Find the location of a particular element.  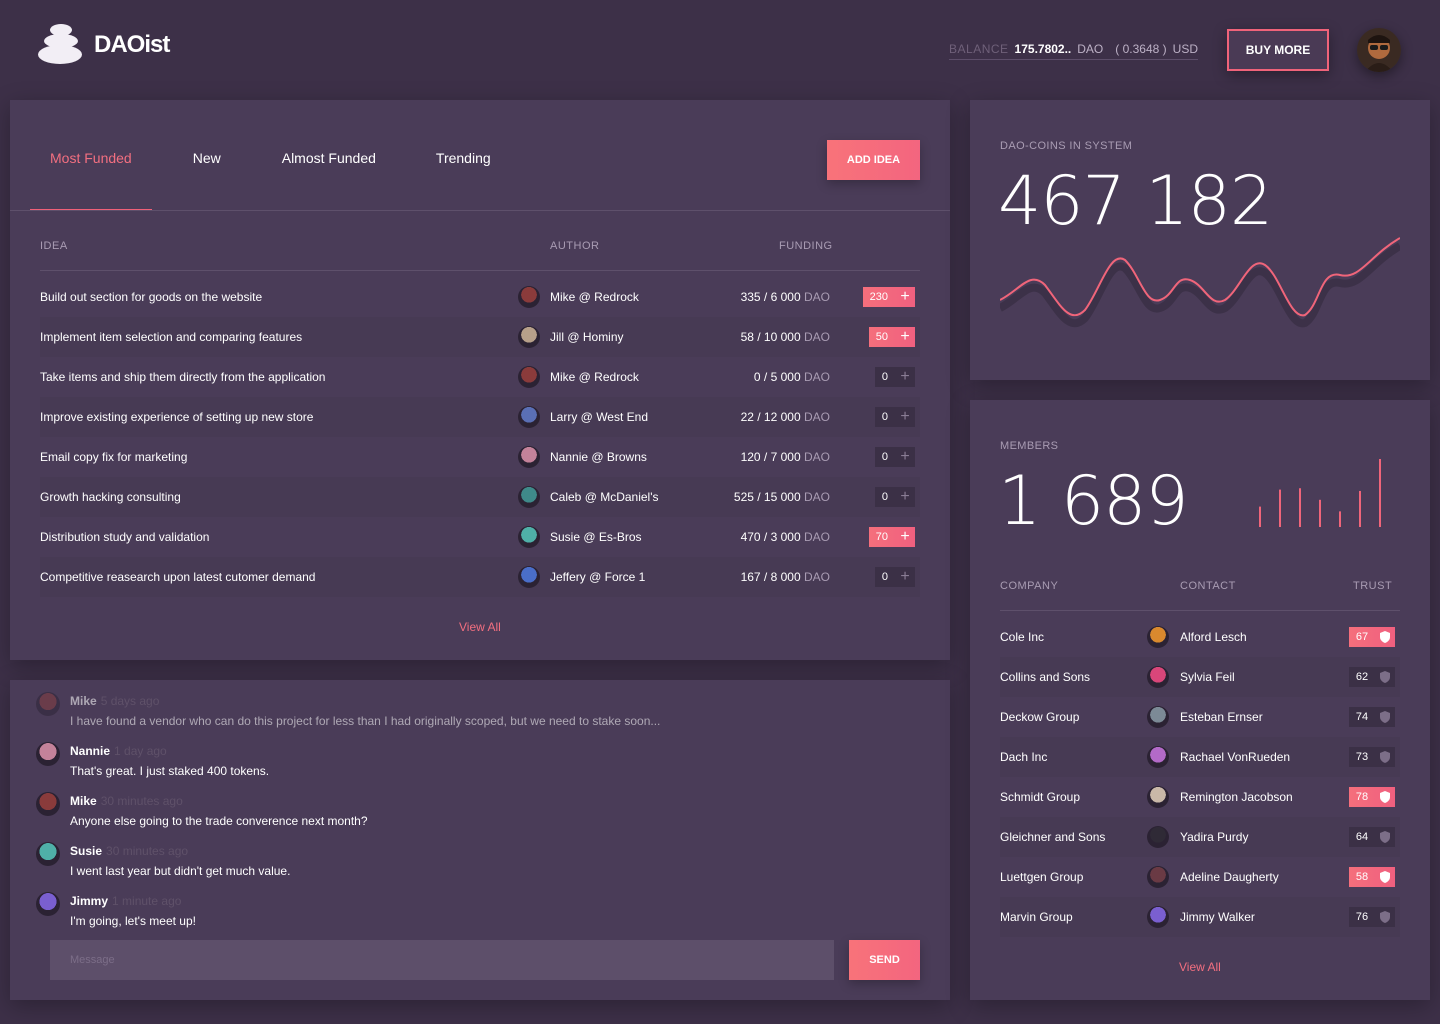

table-row: Cole Inc Alford Lesch 67 is located at coordinates (1200, 637).